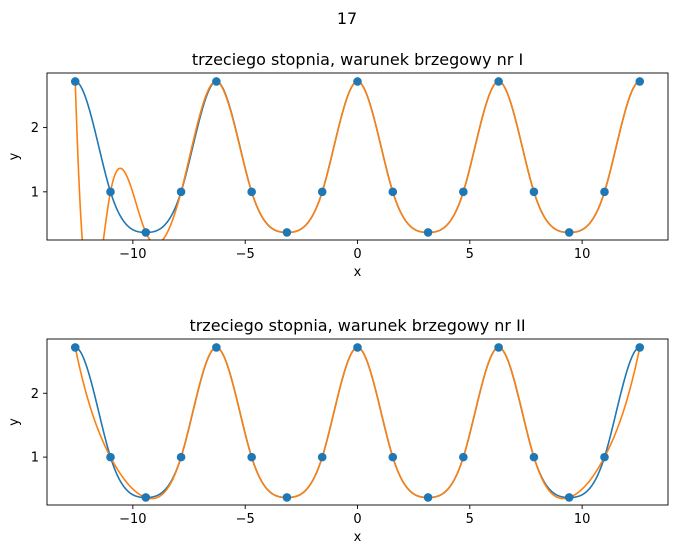 The height and width of the screenshot is (558, 676). I want to click on subplot-title: trzeciego stopnia, warunek brzegowy nr I, so click(357, 59).